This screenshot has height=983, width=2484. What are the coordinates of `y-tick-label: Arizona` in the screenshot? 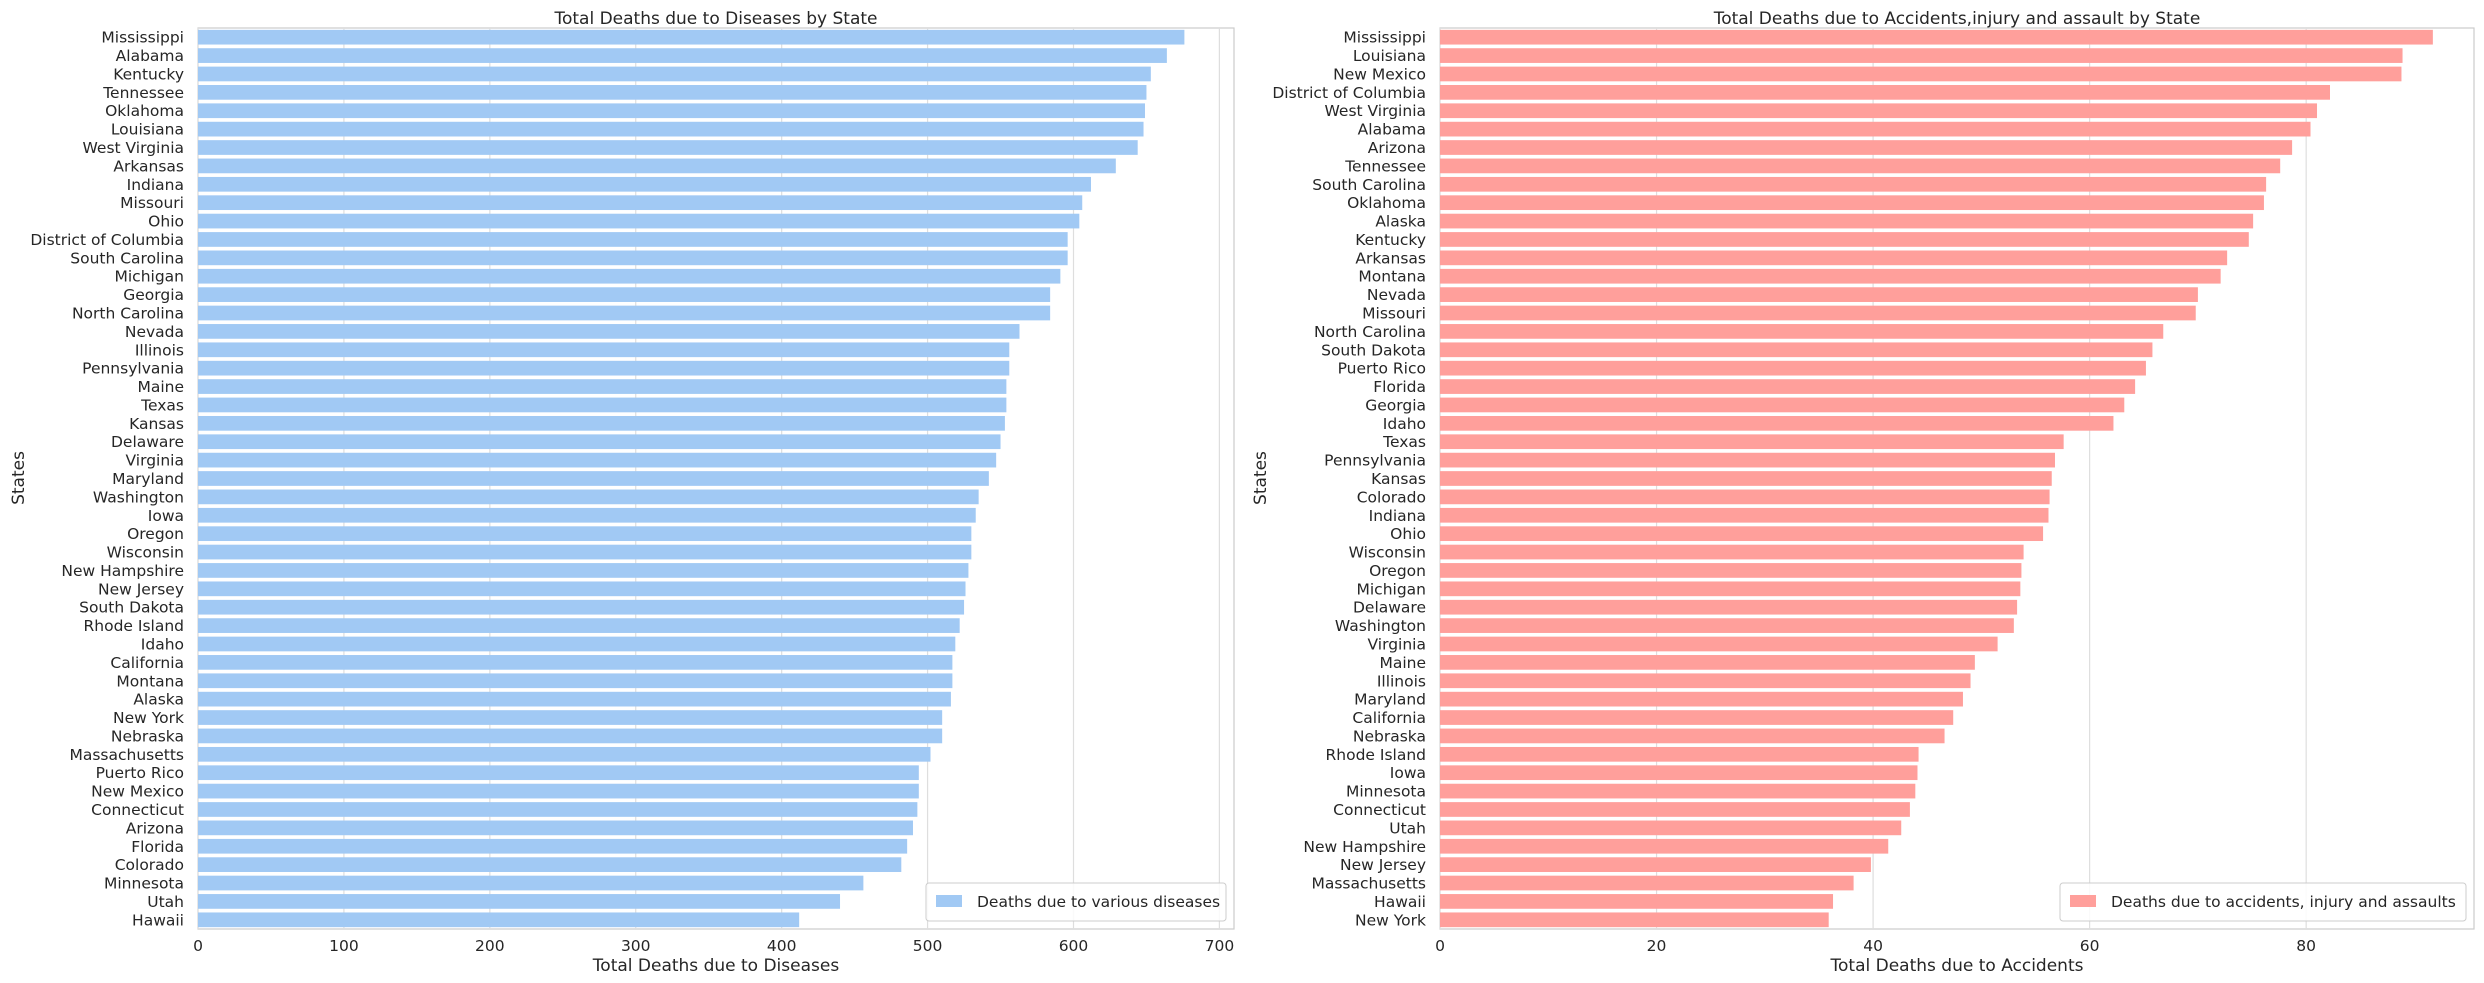 It's located at (1397, 148).